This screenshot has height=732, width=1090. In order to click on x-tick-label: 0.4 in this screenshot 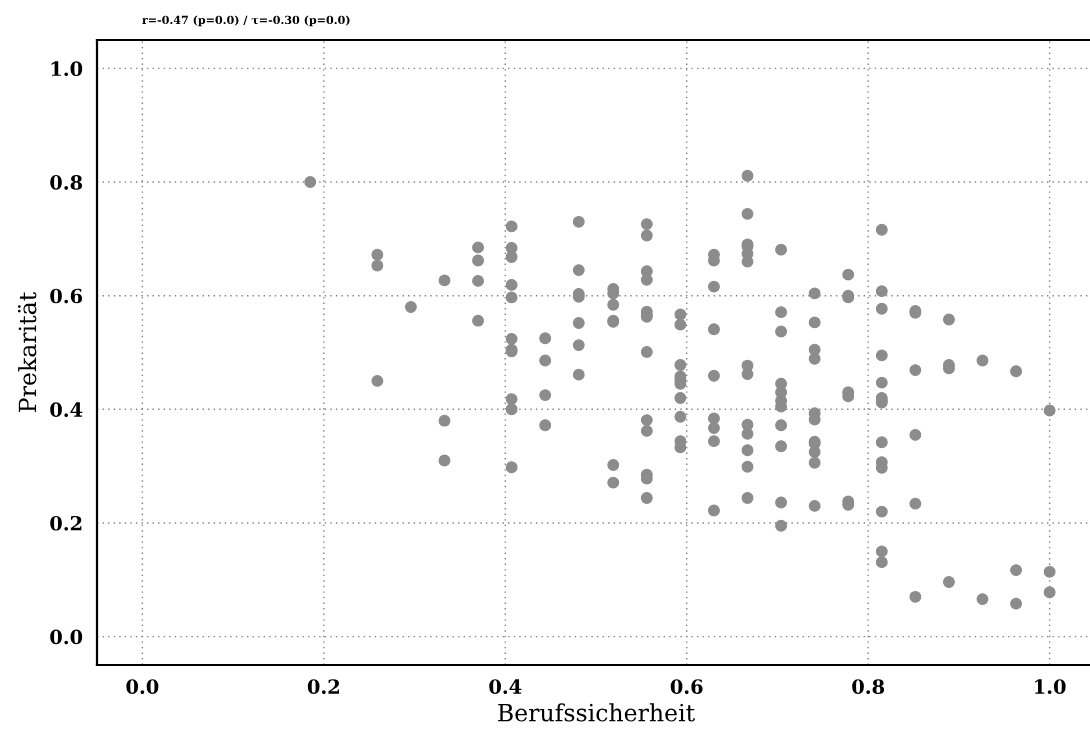, I will do `click(505, 686)`.